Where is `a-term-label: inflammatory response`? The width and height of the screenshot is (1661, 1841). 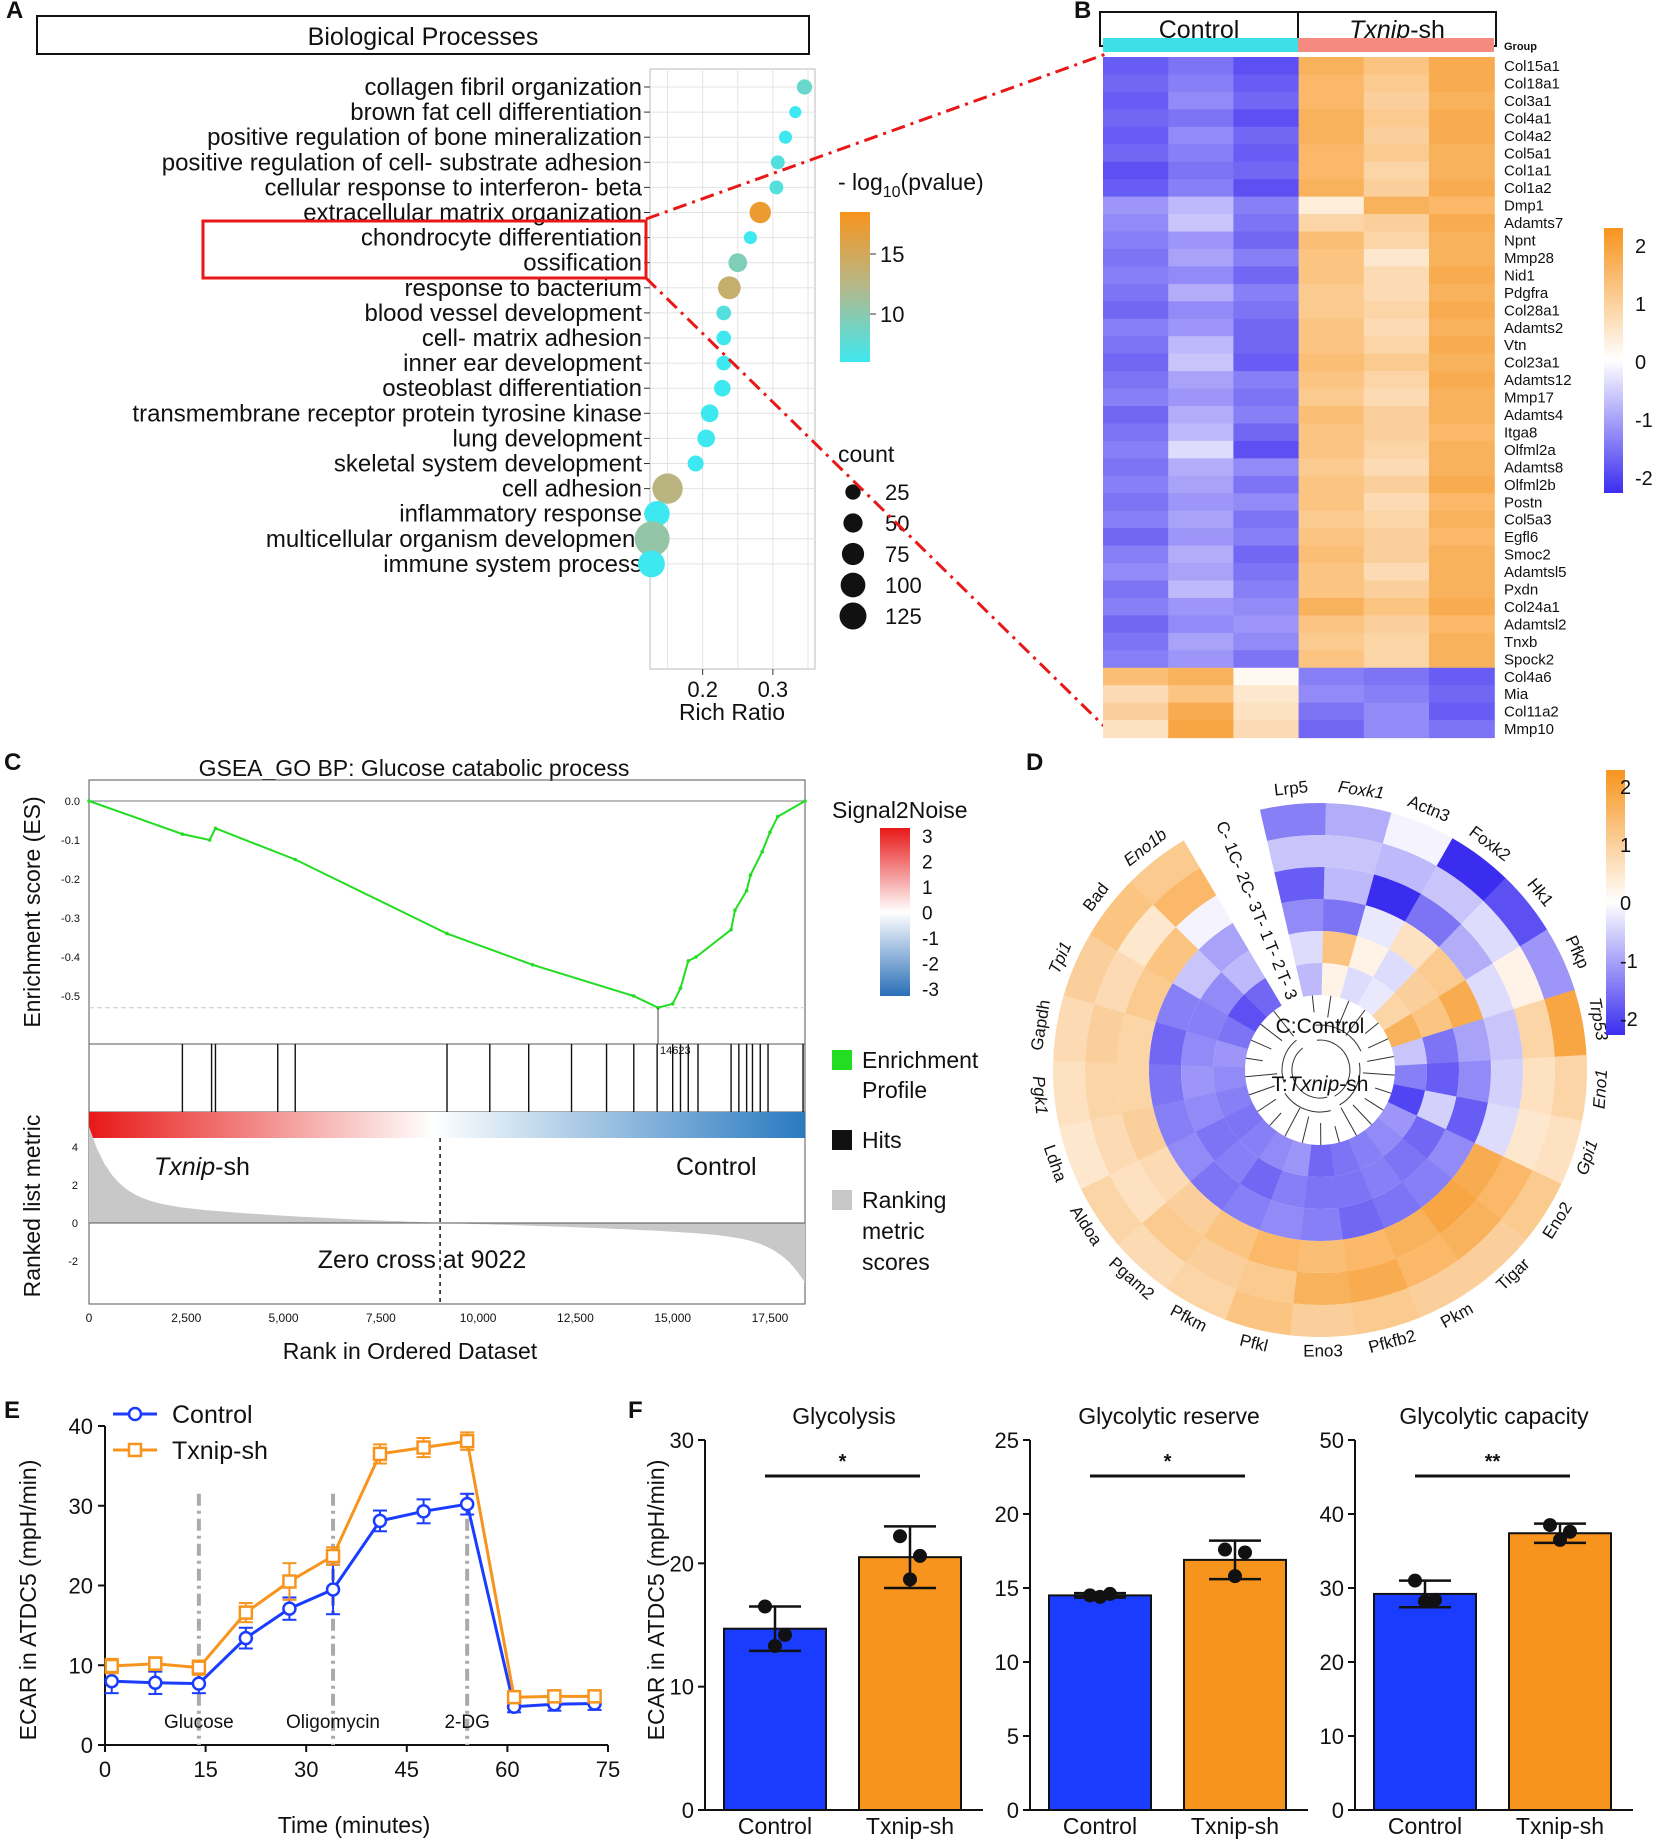
a-term-label: inflammatory response is located at coordinates (520, 514).